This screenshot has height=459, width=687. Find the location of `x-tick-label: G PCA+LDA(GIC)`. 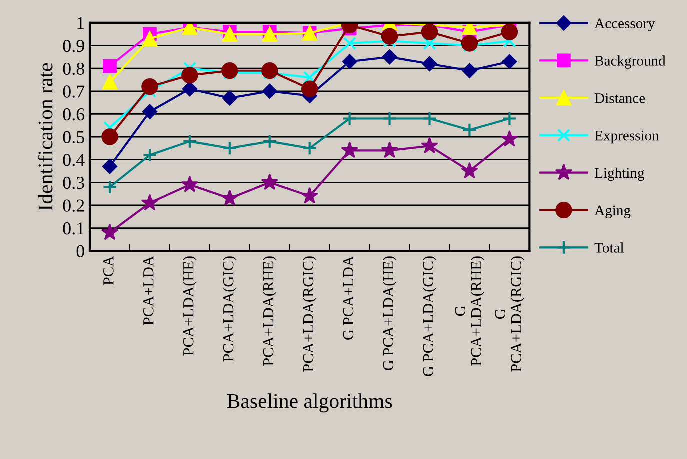

x-tick-label: G PCA+LDA(GIC) is located at coordinates (429, 316).